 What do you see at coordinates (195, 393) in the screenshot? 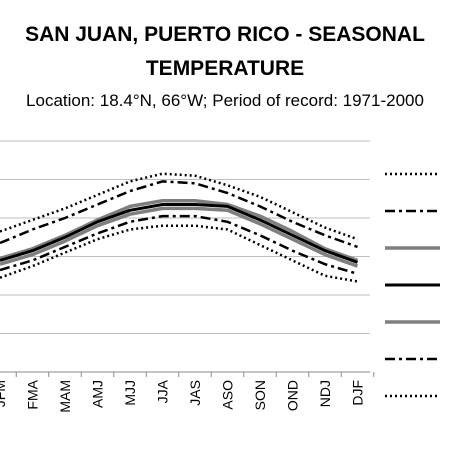
I see `x-tick-label: JAS` at bounding box center [195, 393].